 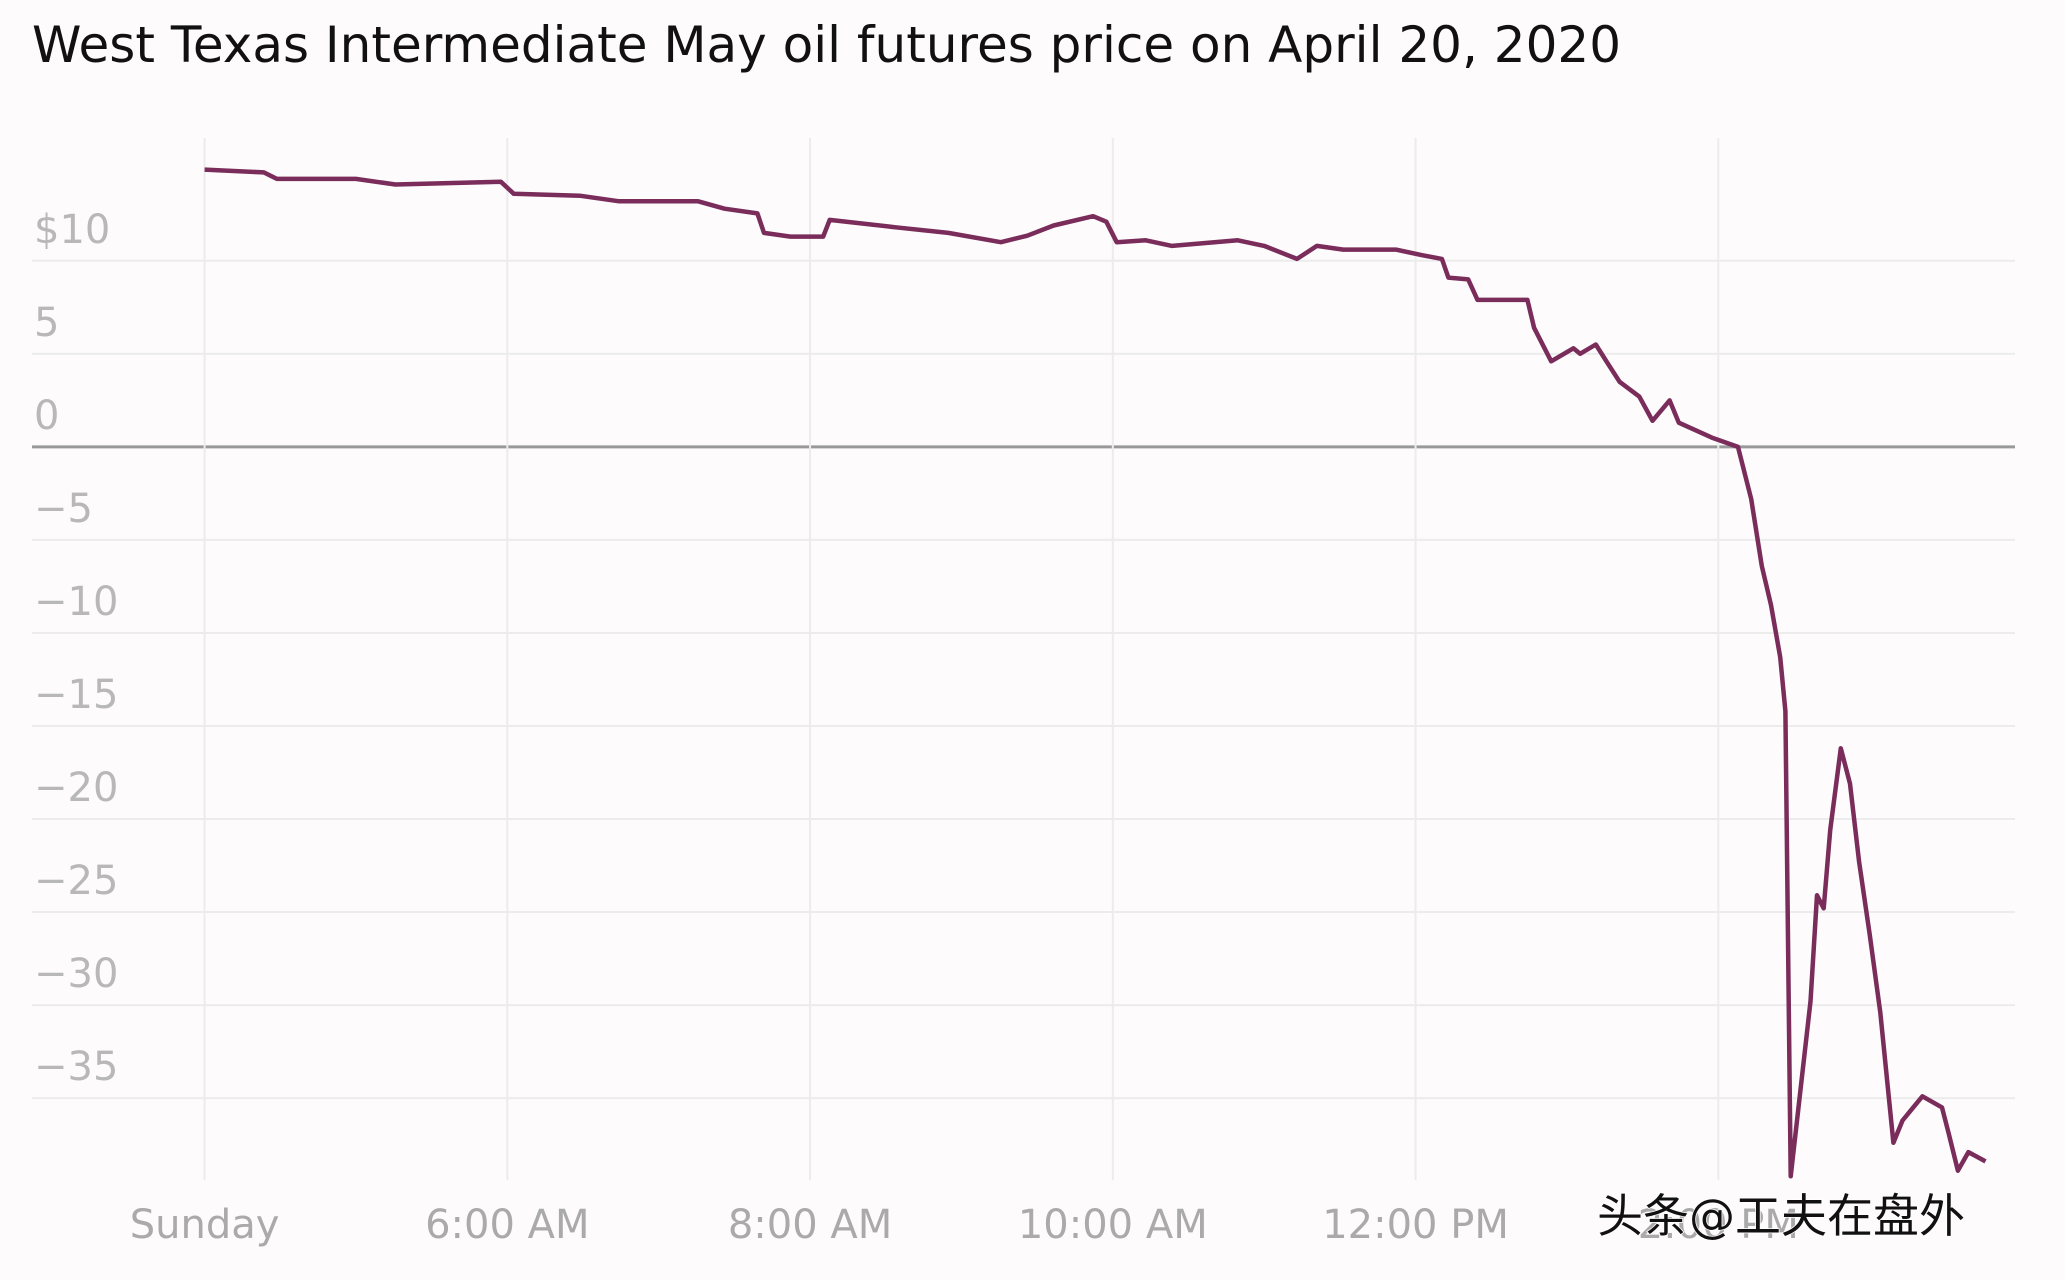 I want to click on x-tick-label: 12:00 PM, so click(x=1415, y=1225).